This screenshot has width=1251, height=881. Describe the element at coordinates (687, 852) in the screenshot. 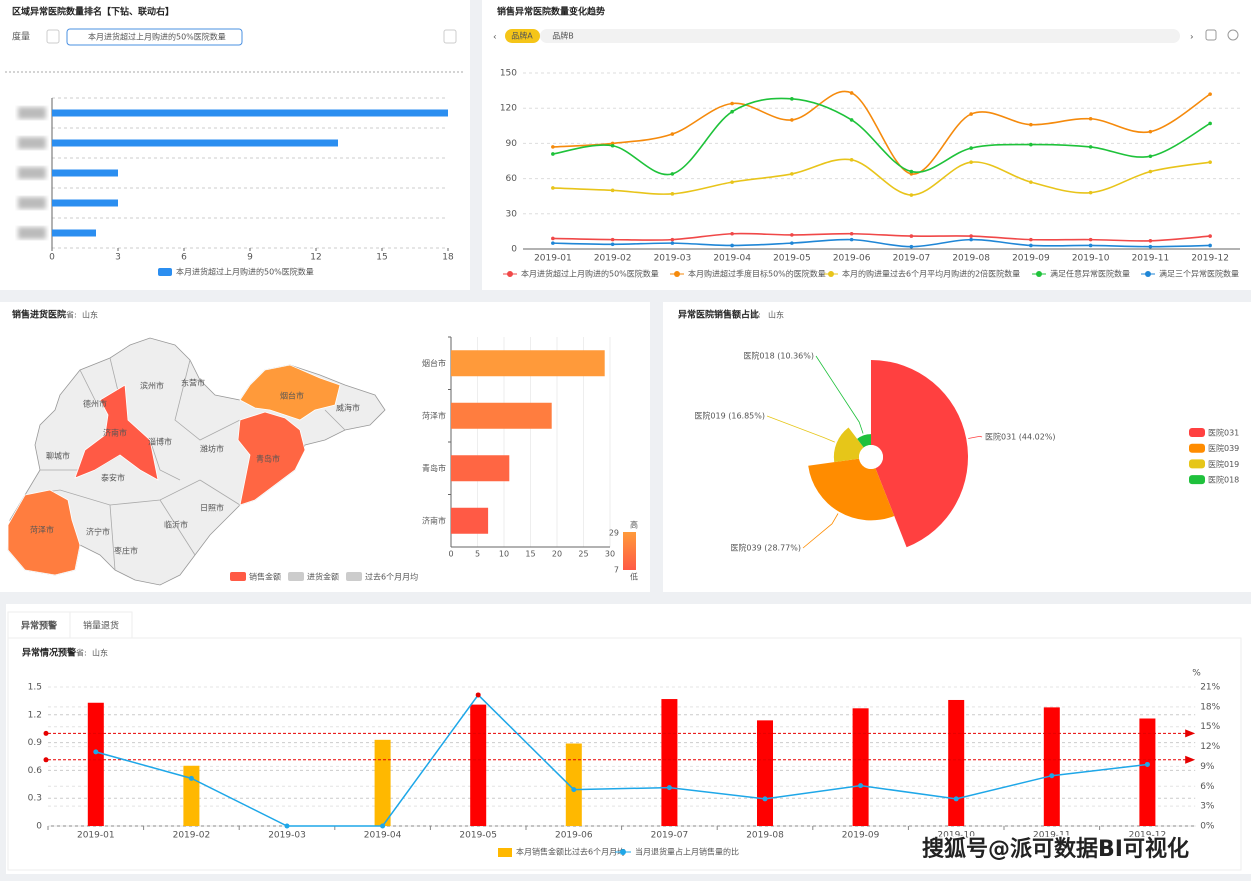

I see `legend-label: 当月退货量占上月销售量的比` at that location.